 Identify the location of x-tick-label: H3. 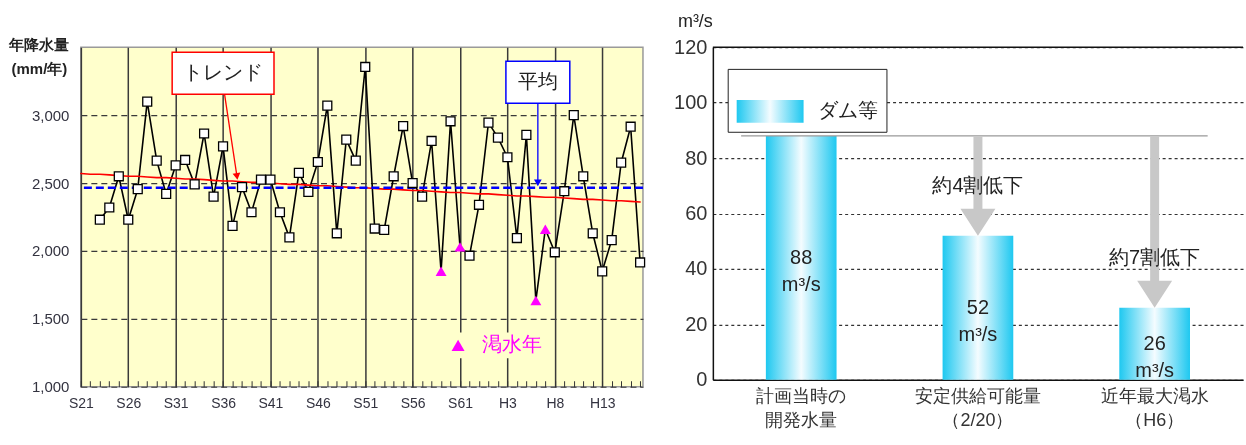
(508, 403).